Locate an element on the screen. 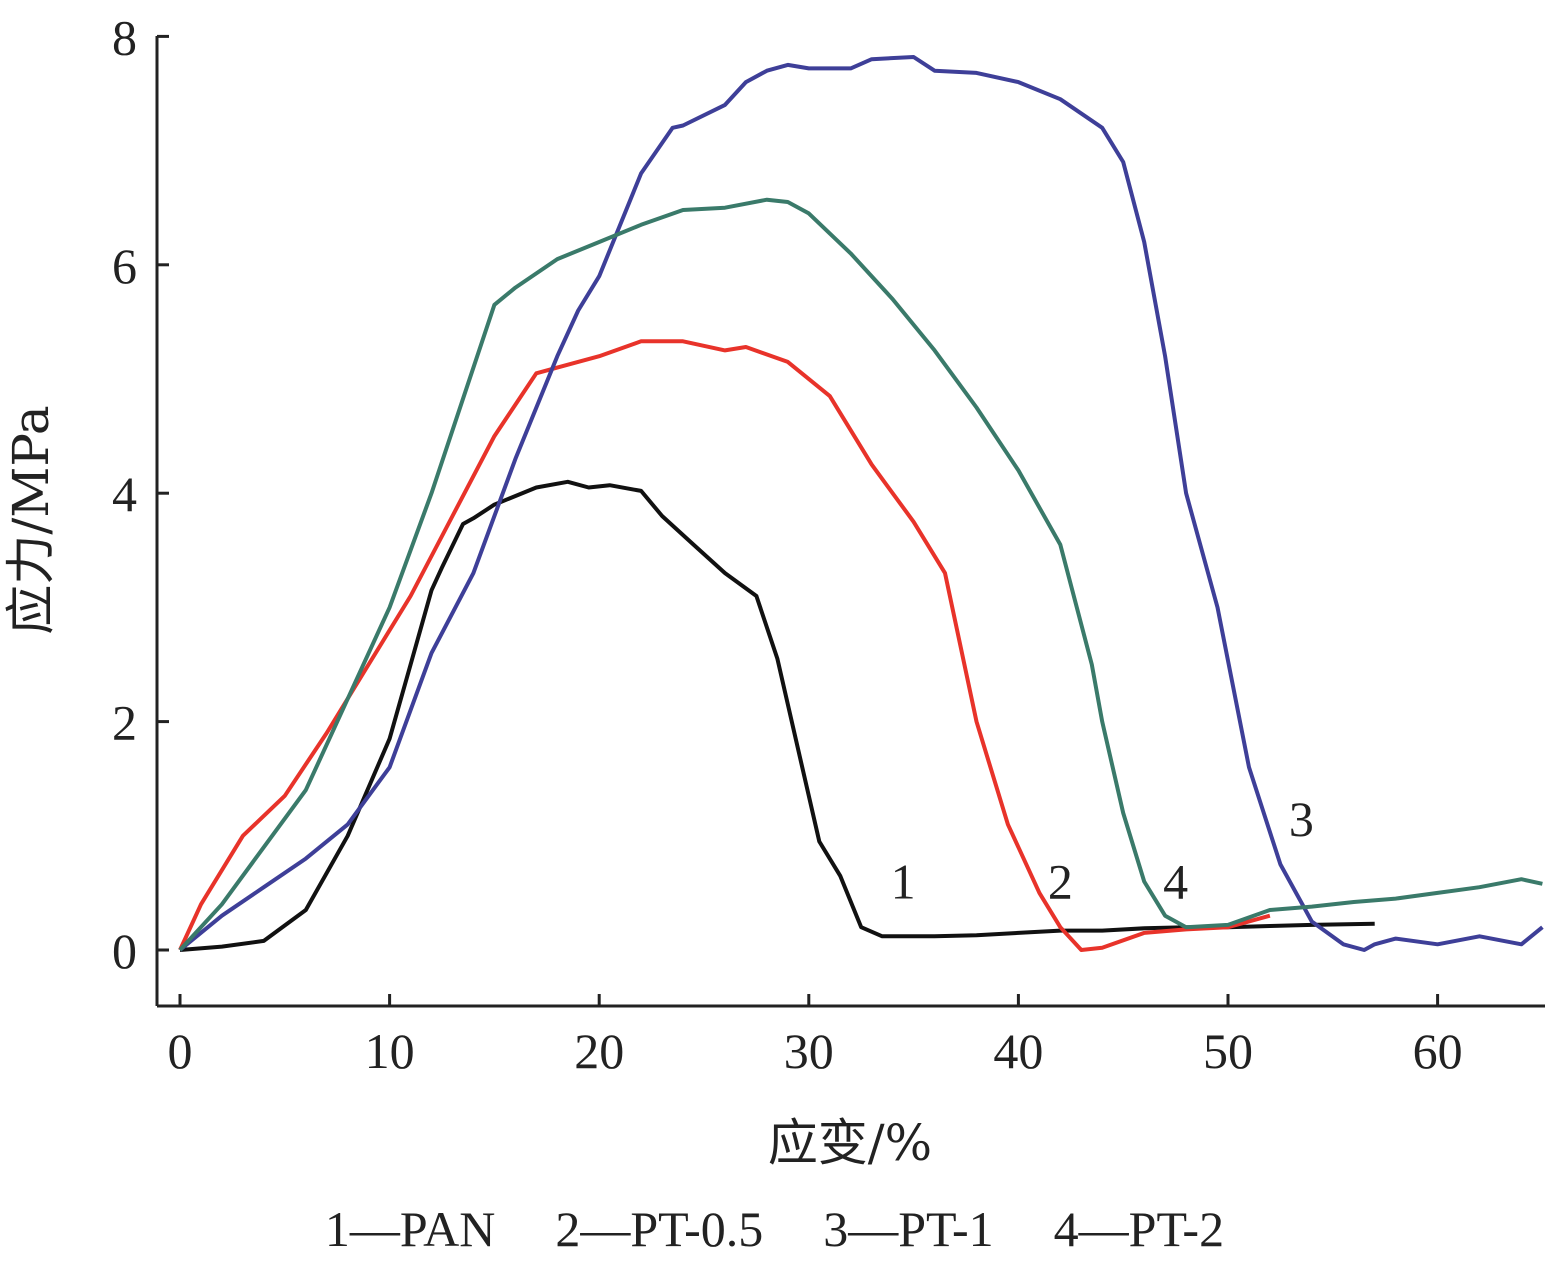  curve-label-3: 3 is located at coordinates (1301, 819).